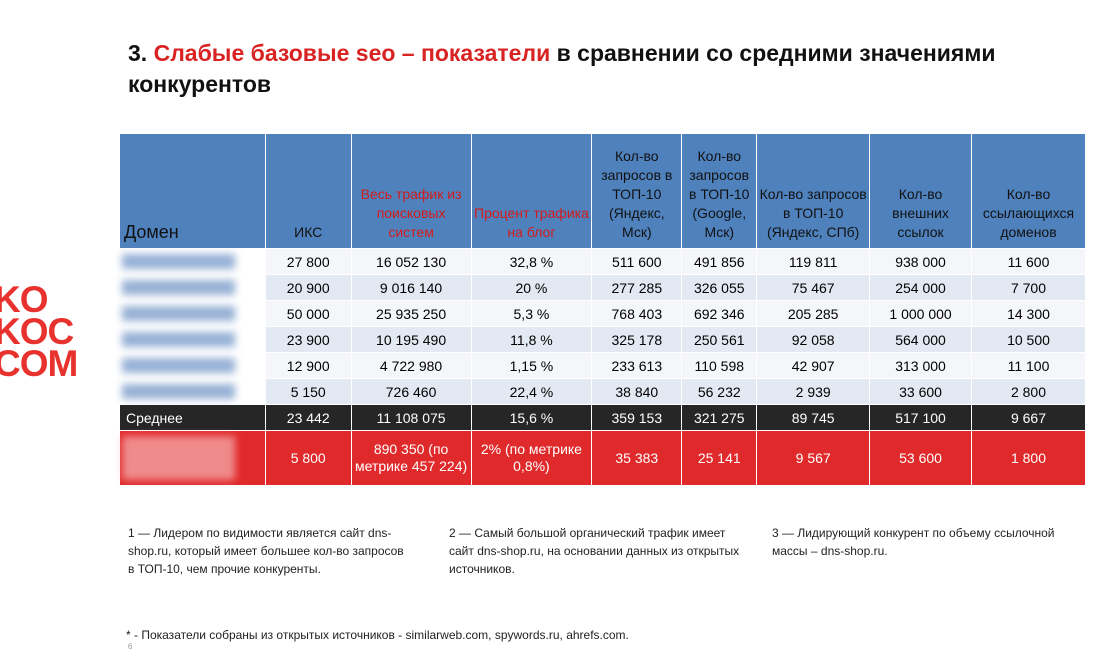 This screenshot has height=665, width=1115. I want to click on cell: 89 745, so click(813, 417).